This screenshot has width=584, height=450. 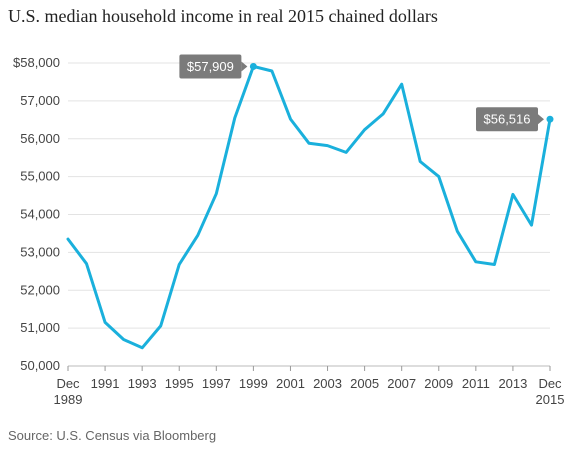 I want to click on y-tick-label: 51,000, so click(x=40, y=327).